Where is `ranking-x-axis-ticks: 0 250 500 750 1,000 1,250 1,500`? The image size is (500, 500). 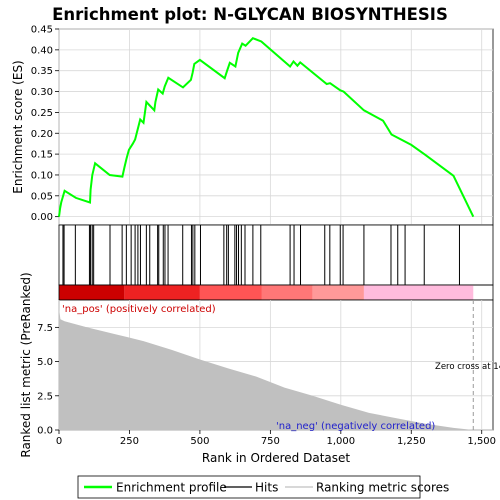
ranking-x-axis-ticks: 0 250 500 750 1,000 1,250 1,500 is located at coordinates (276, 438).